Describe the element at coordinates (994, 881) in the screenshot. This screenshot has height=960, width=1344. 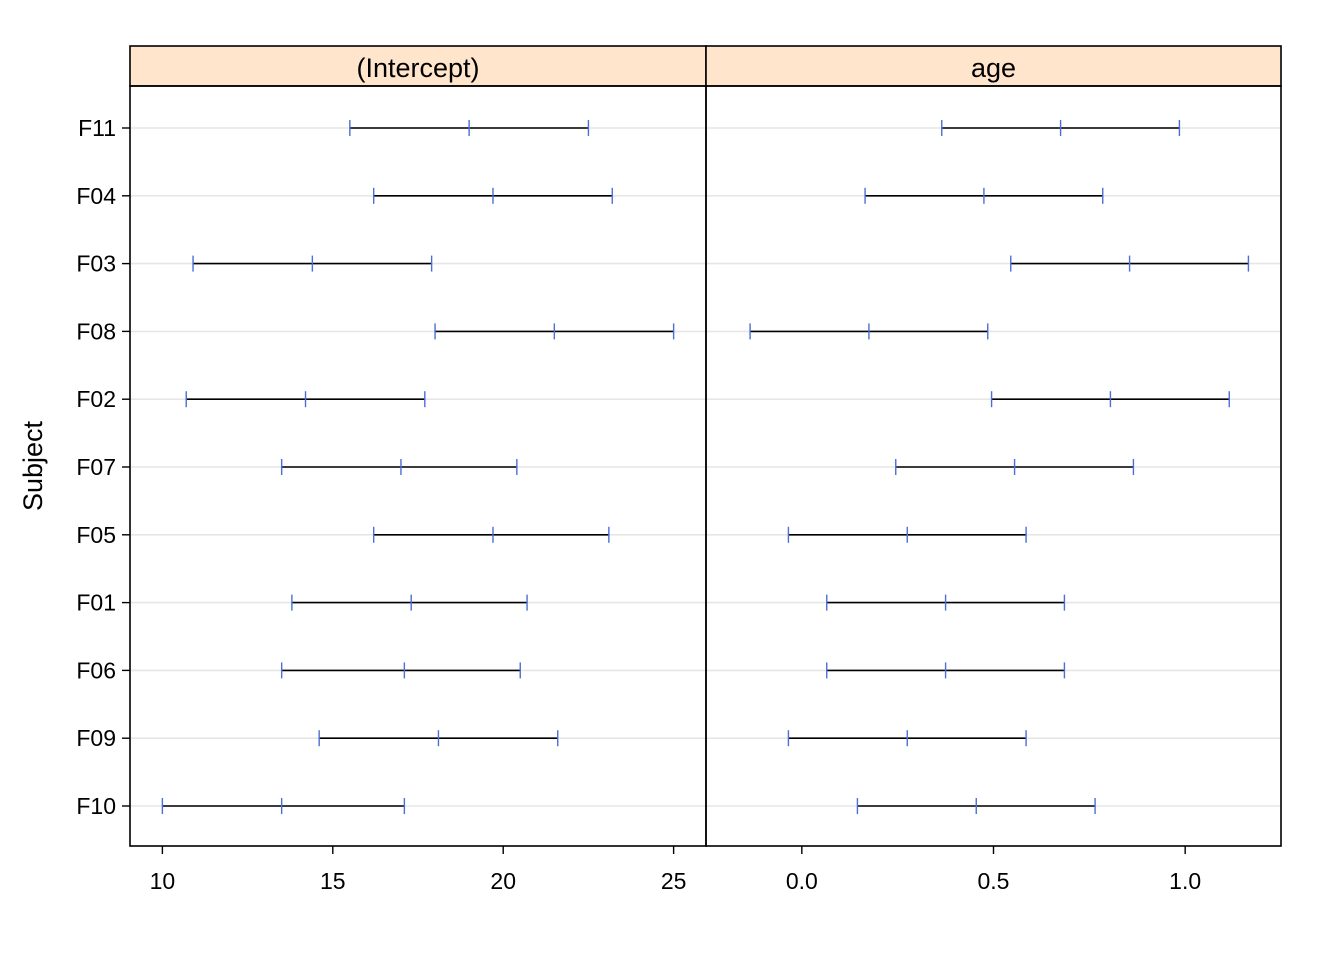
I see `x-tick-label-age-1: 0.5` at that location.